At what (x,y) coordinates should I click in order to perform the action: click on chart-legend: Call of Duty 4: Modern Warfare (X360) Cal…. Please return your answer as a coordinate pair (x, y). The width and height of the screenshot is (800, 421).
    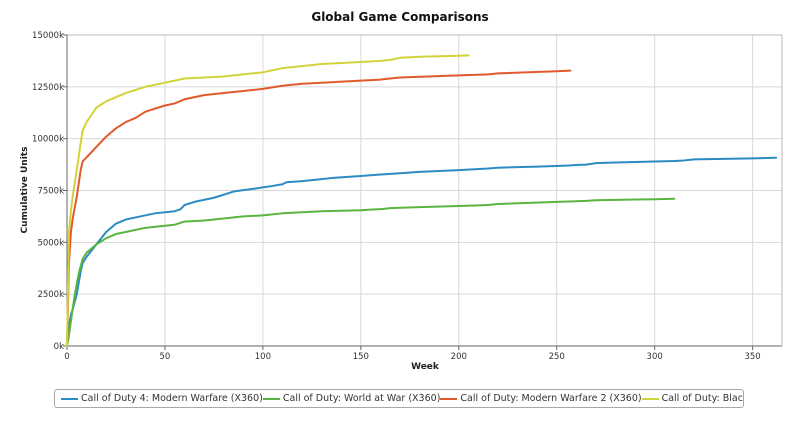
    Looking at the image, I should click on (399, 398).